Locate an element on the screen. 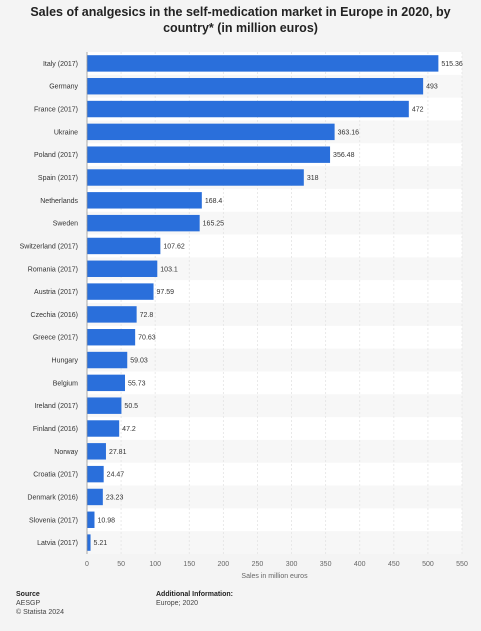 This screenshot has width=481, height=631. value-label: 97.59 is located at coordinates (166, 292).